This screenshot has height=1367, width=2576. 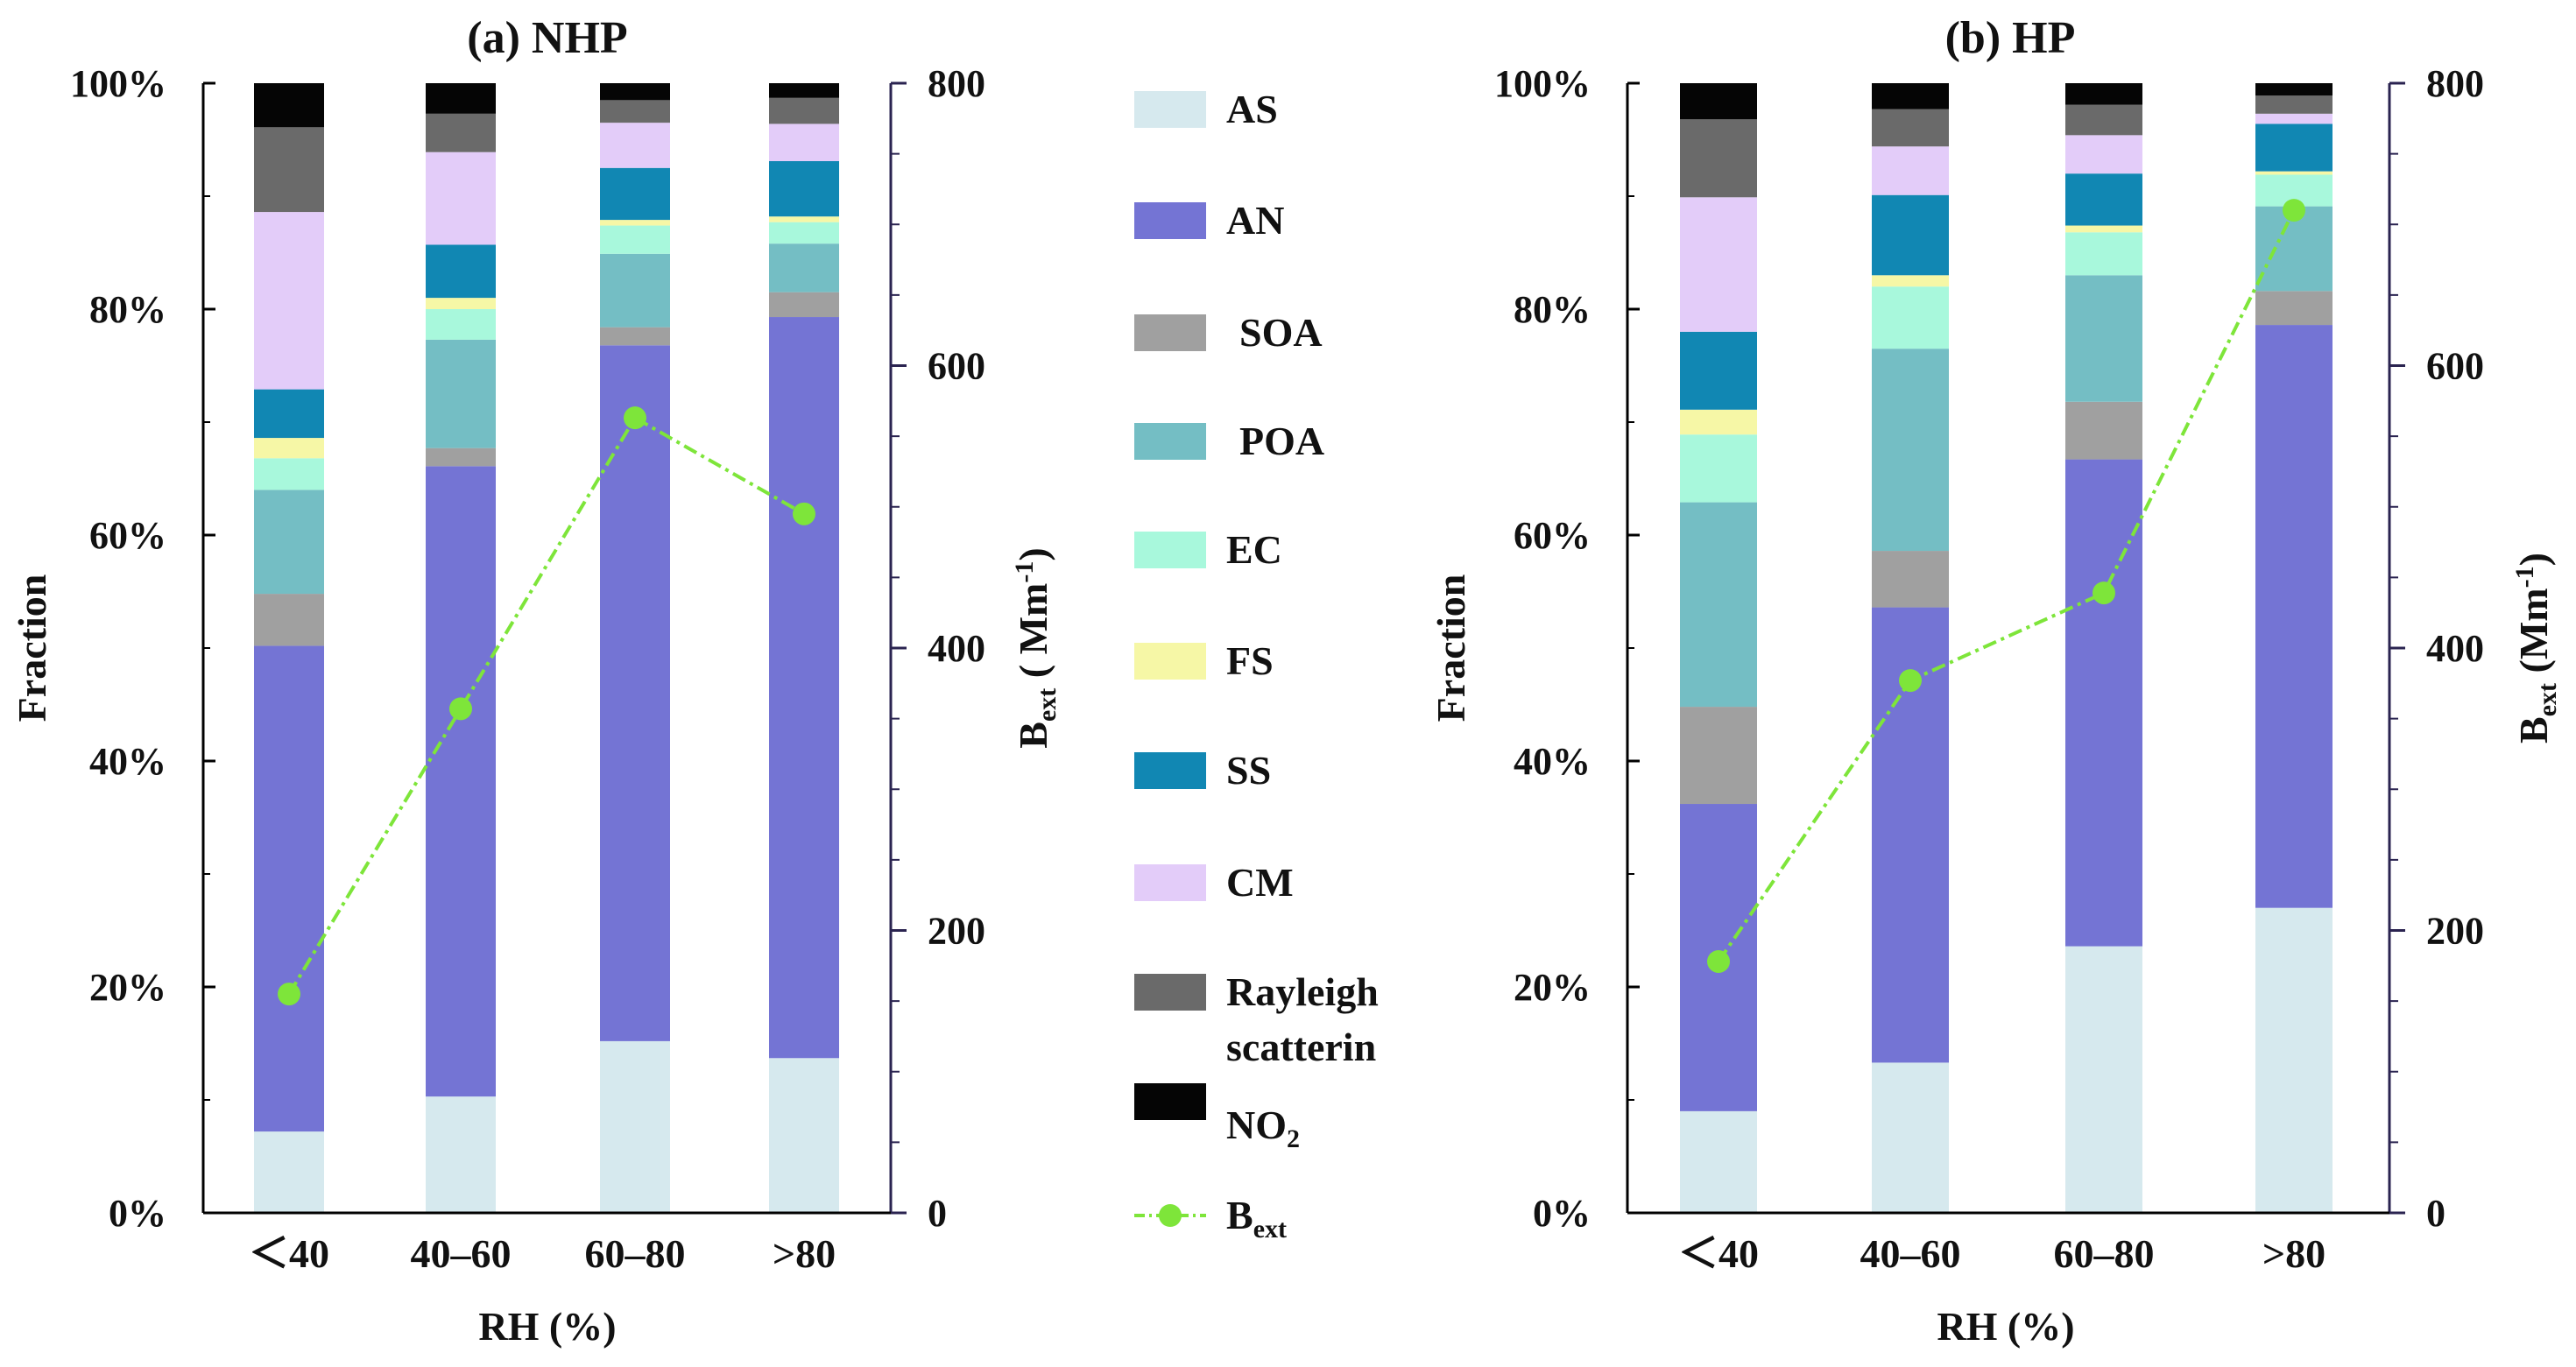 I want to click on y2-axis-label: Bext ( Mm-1), so click(x=1036, y=647).